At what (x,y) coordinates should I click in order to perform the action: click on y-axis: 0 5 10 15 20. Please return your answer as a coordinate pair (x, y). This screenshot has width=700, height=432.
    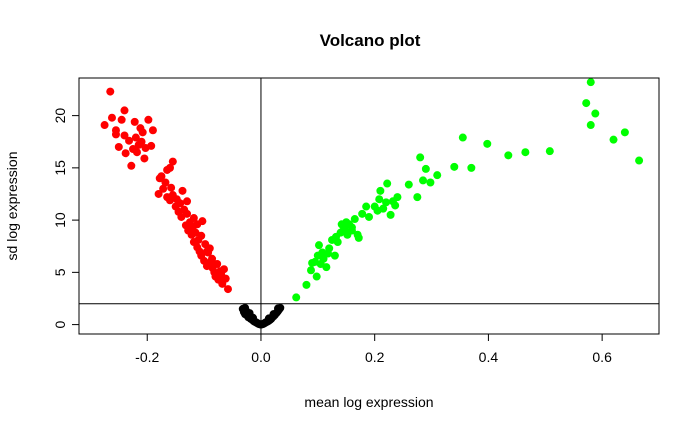
    Looking at the image, I should click on (66, 218).